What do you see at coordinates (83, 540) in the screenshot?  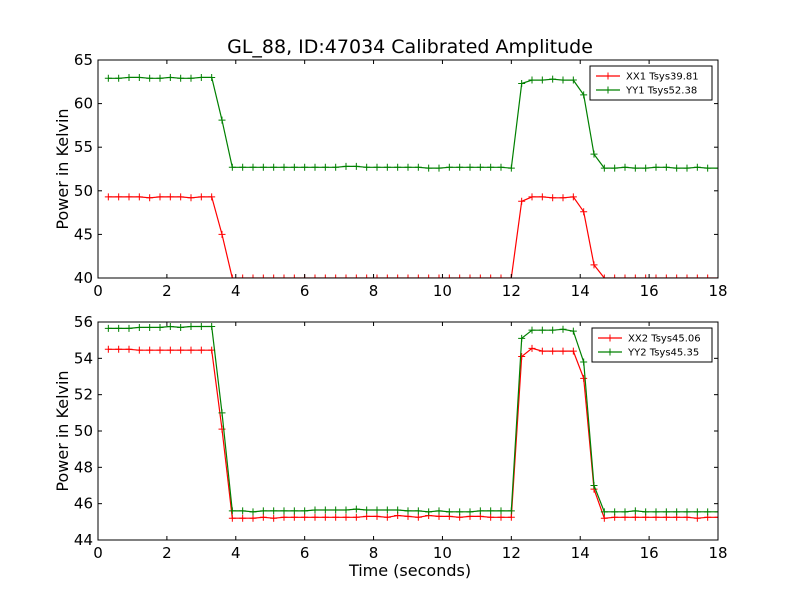 I see `y-tick-label: 44` at bounding box center [83, 540].